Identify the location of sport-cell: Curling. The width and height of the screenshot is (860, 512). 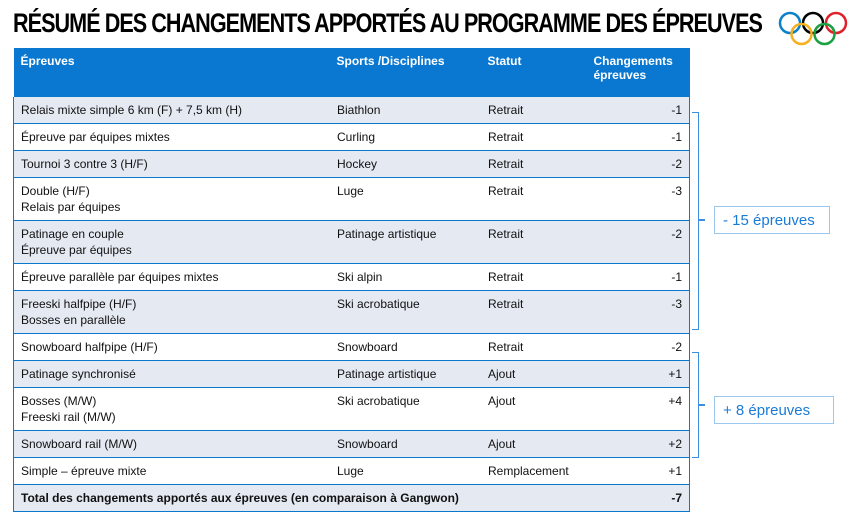
(405, 137).